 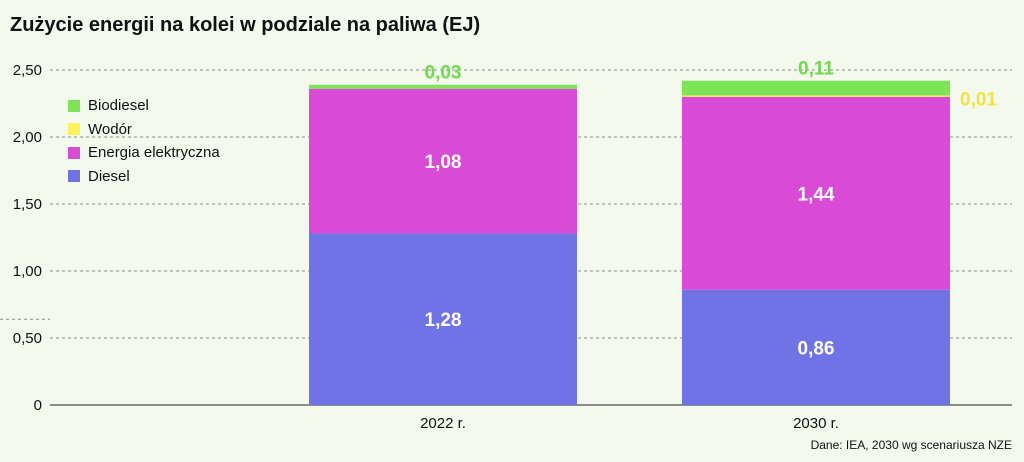 What do you see at coordinates (154, 153) in the screenshot?
I see `legend-label: Energia elektryczna` at bounding box center [154, 153].